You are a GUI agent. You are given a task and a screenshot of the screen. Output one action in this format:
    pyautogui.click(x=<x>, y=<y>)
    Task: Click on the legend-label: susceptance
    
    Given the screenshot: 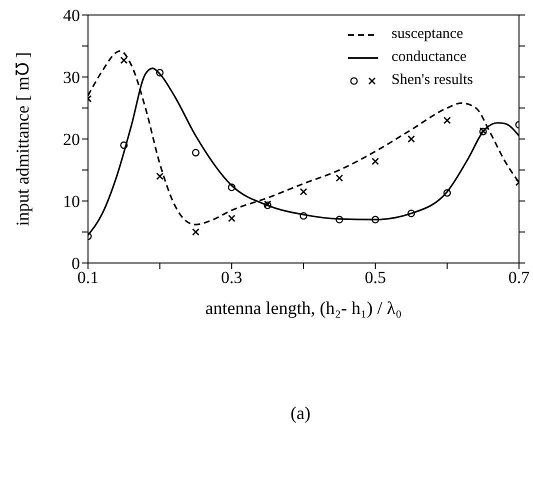 What is the action you would take?
    pyautogui.click(x=428, y=34)
    